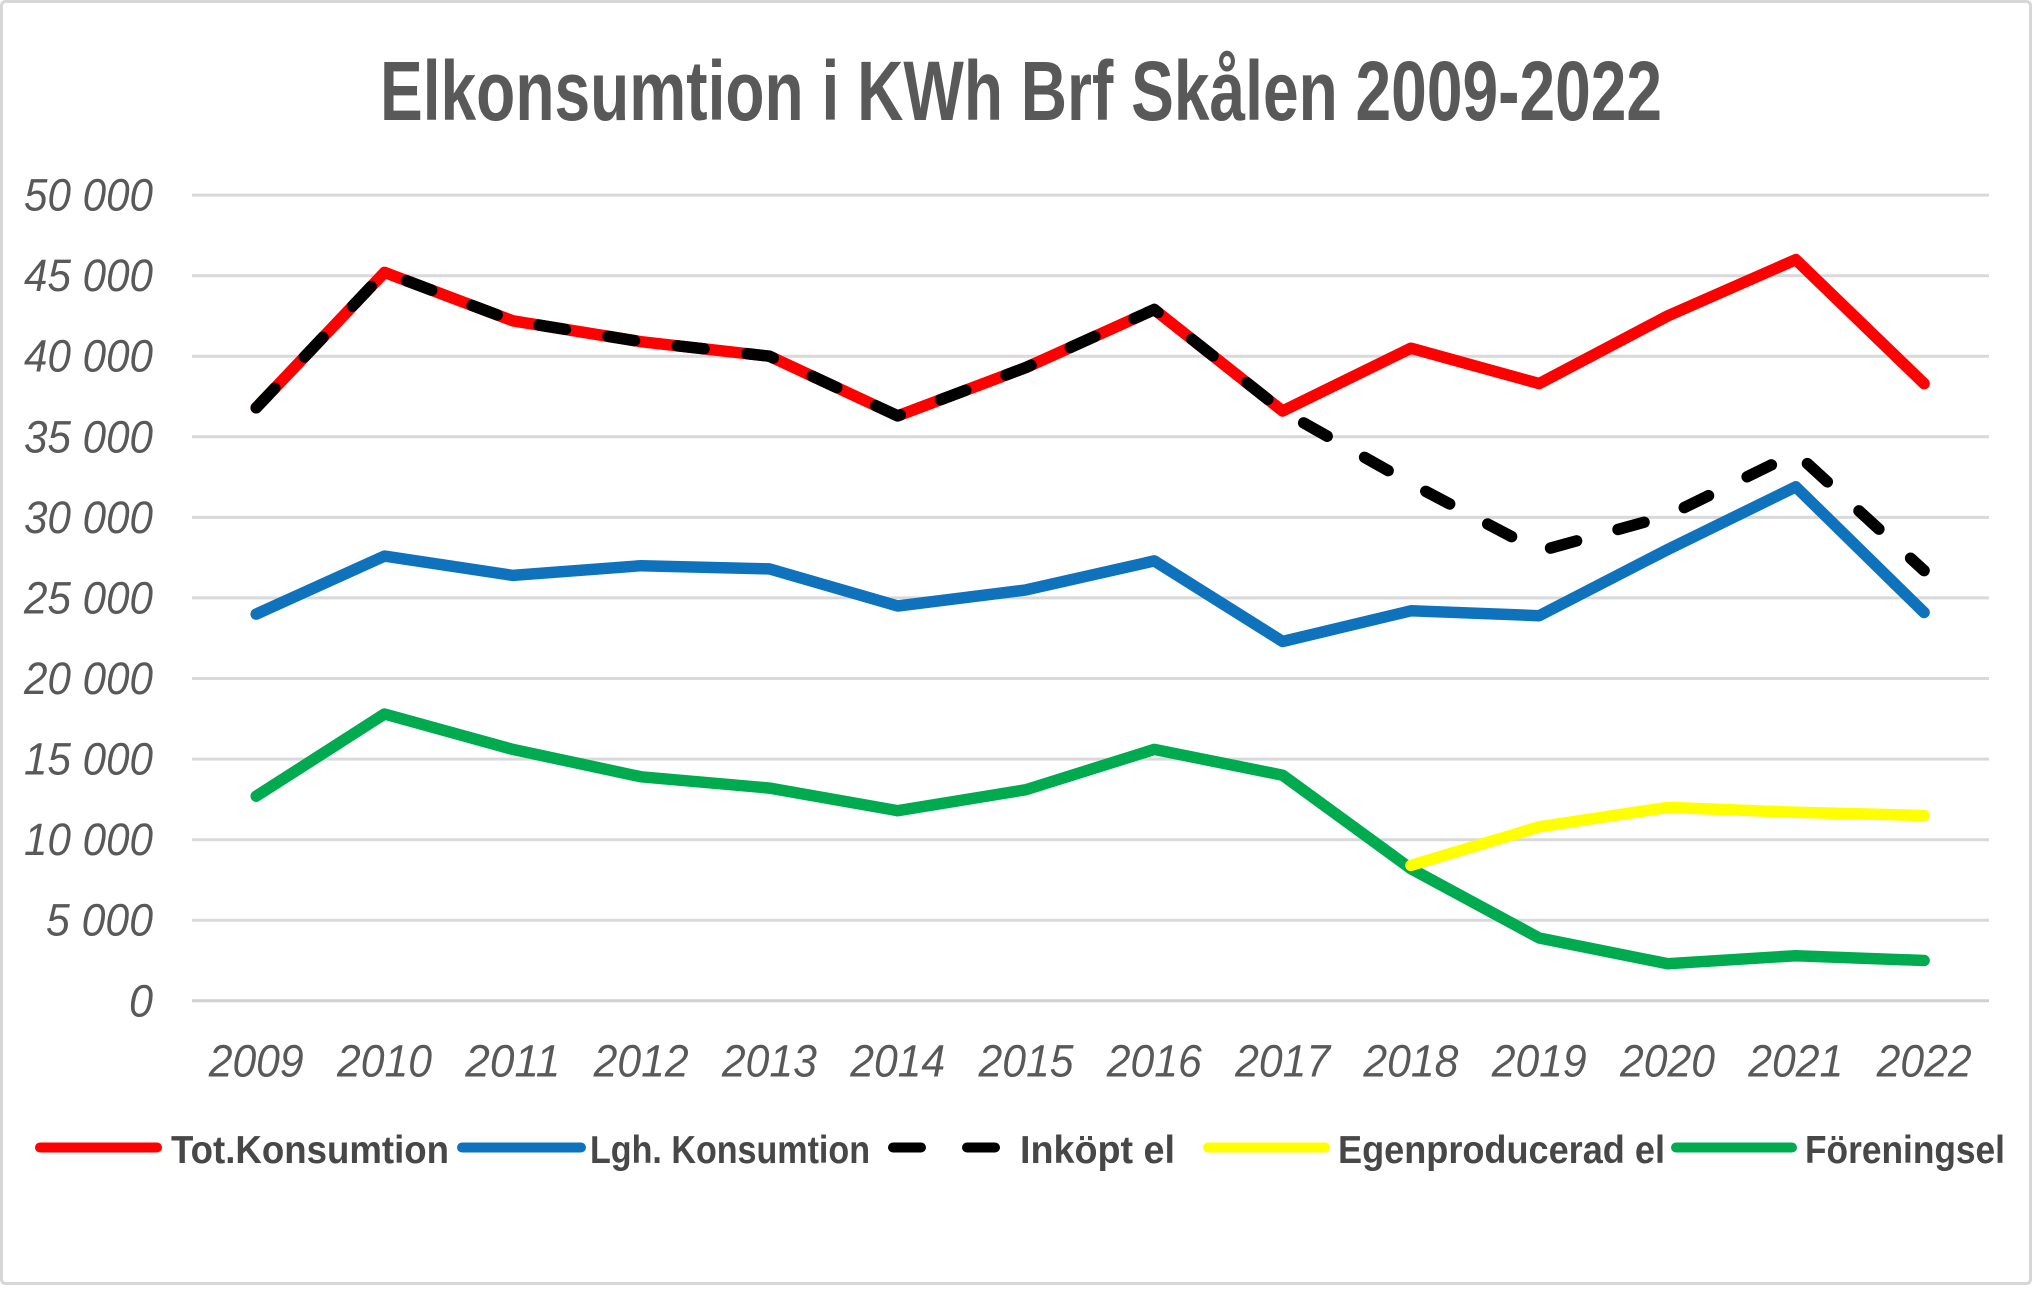  I want to click on svg-text: 40 000, so click(88, 356).